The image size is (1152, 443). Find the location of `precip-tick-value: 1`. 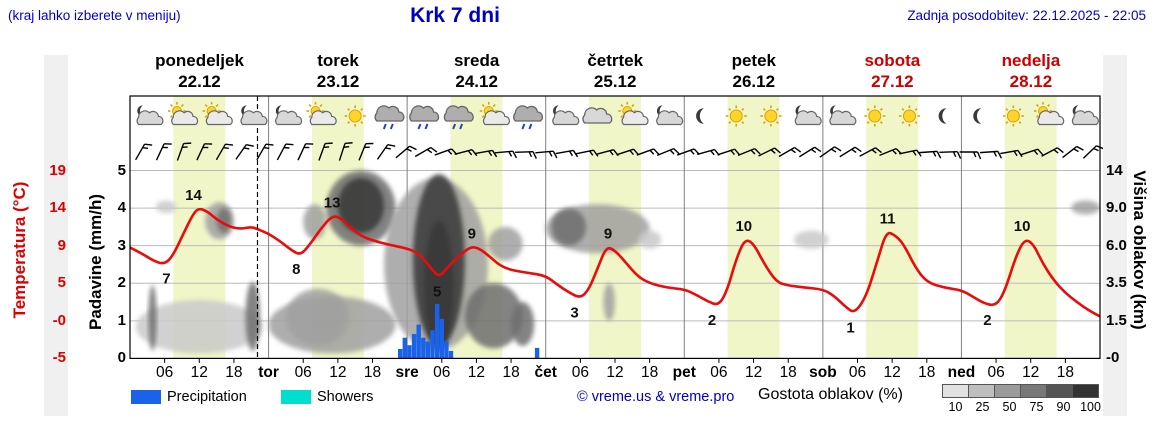

precip-tick-value: 1 is located at coordinates (121, 320).